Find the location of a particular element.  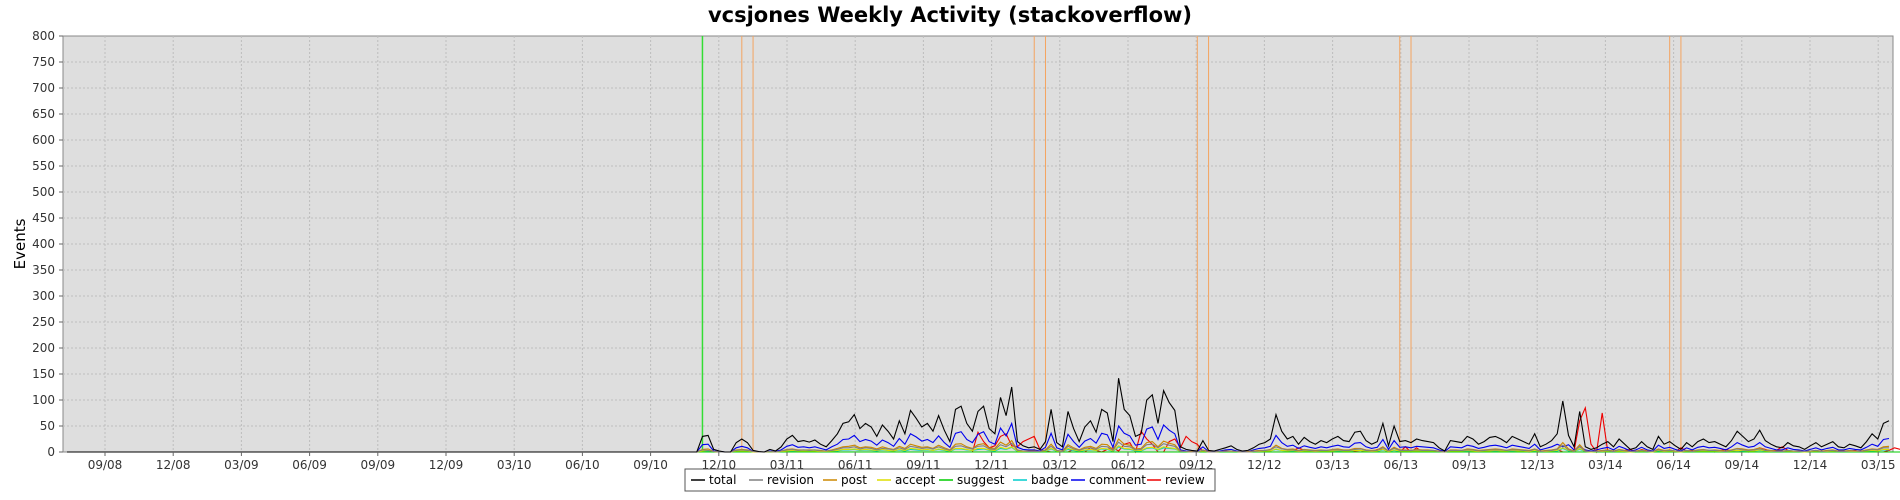

x-tick-label: 03/13 is located at coordinates (1332, 465).